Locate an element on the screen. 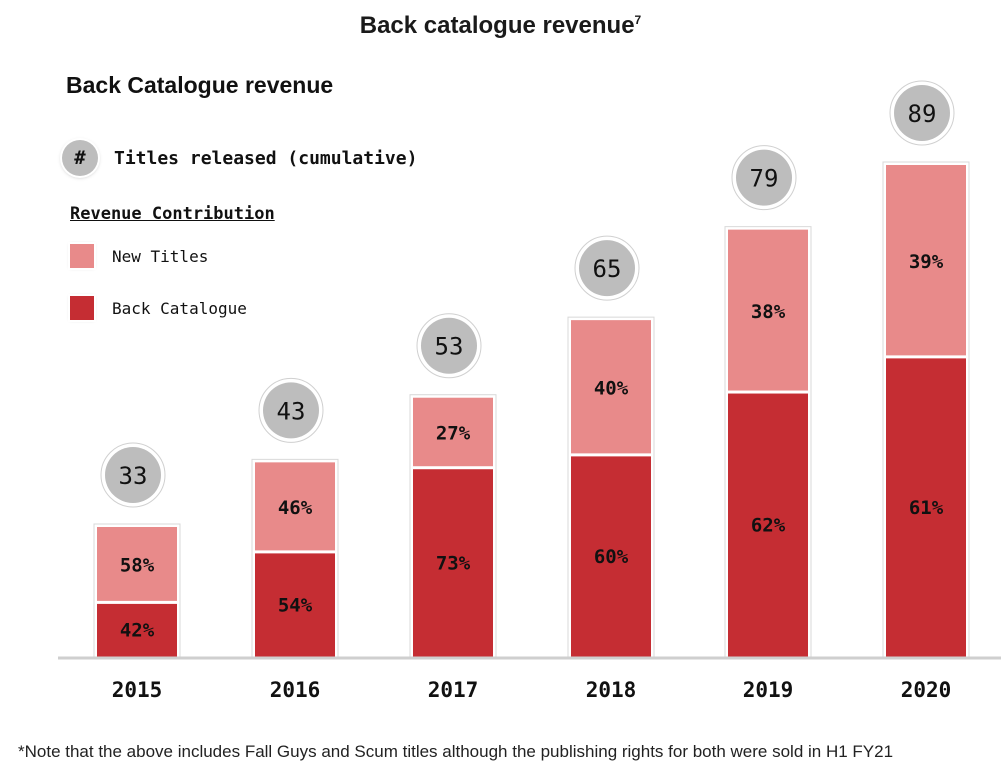 The height and width of the screenshot is (774, 1001). x-tick-label: 2017 is located at coordinates (453, 690).